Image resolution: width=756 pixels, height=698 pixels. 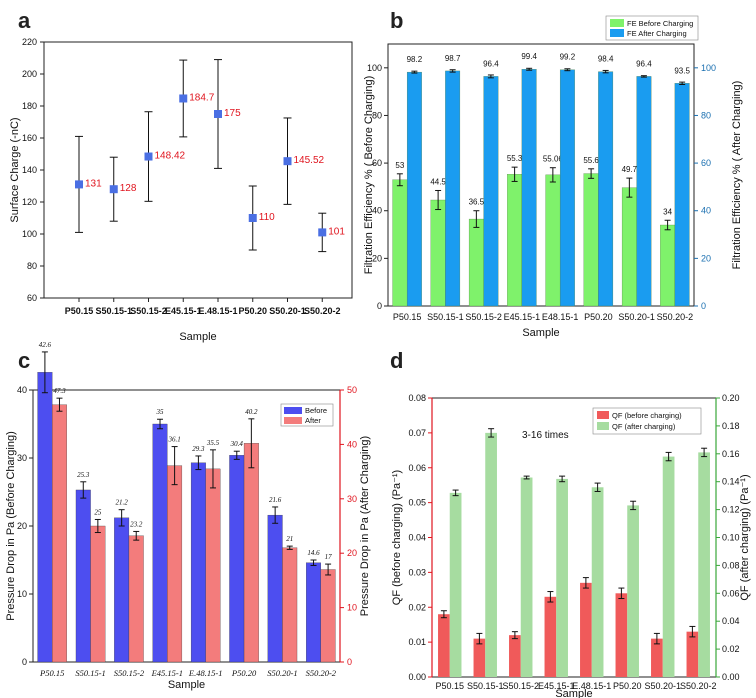 What do you see at coordinates (287, 161) in the screenshot?
I see `data-point` at bounding box center [287, 161].